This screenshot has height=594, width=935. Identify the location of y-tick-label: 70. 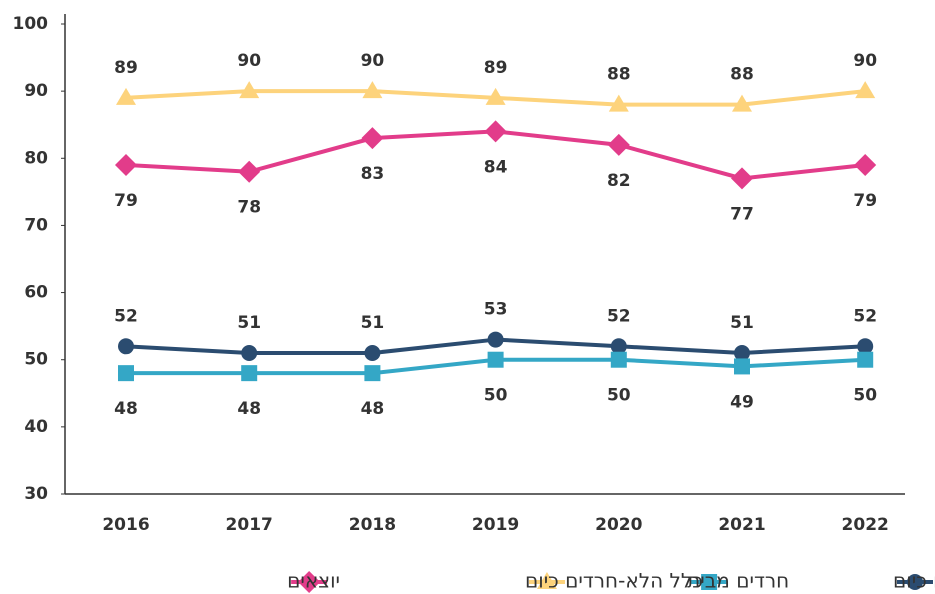
(36, 225).